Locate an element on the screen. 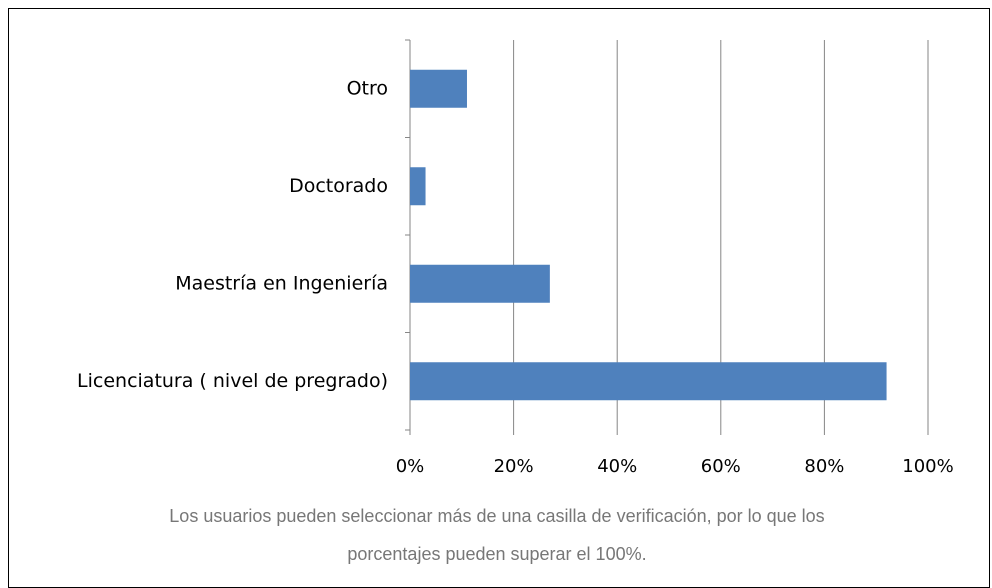 The width and height of the screenshot is (992, 588). x-tick-label: 100% is located at coordinates (927, 466).